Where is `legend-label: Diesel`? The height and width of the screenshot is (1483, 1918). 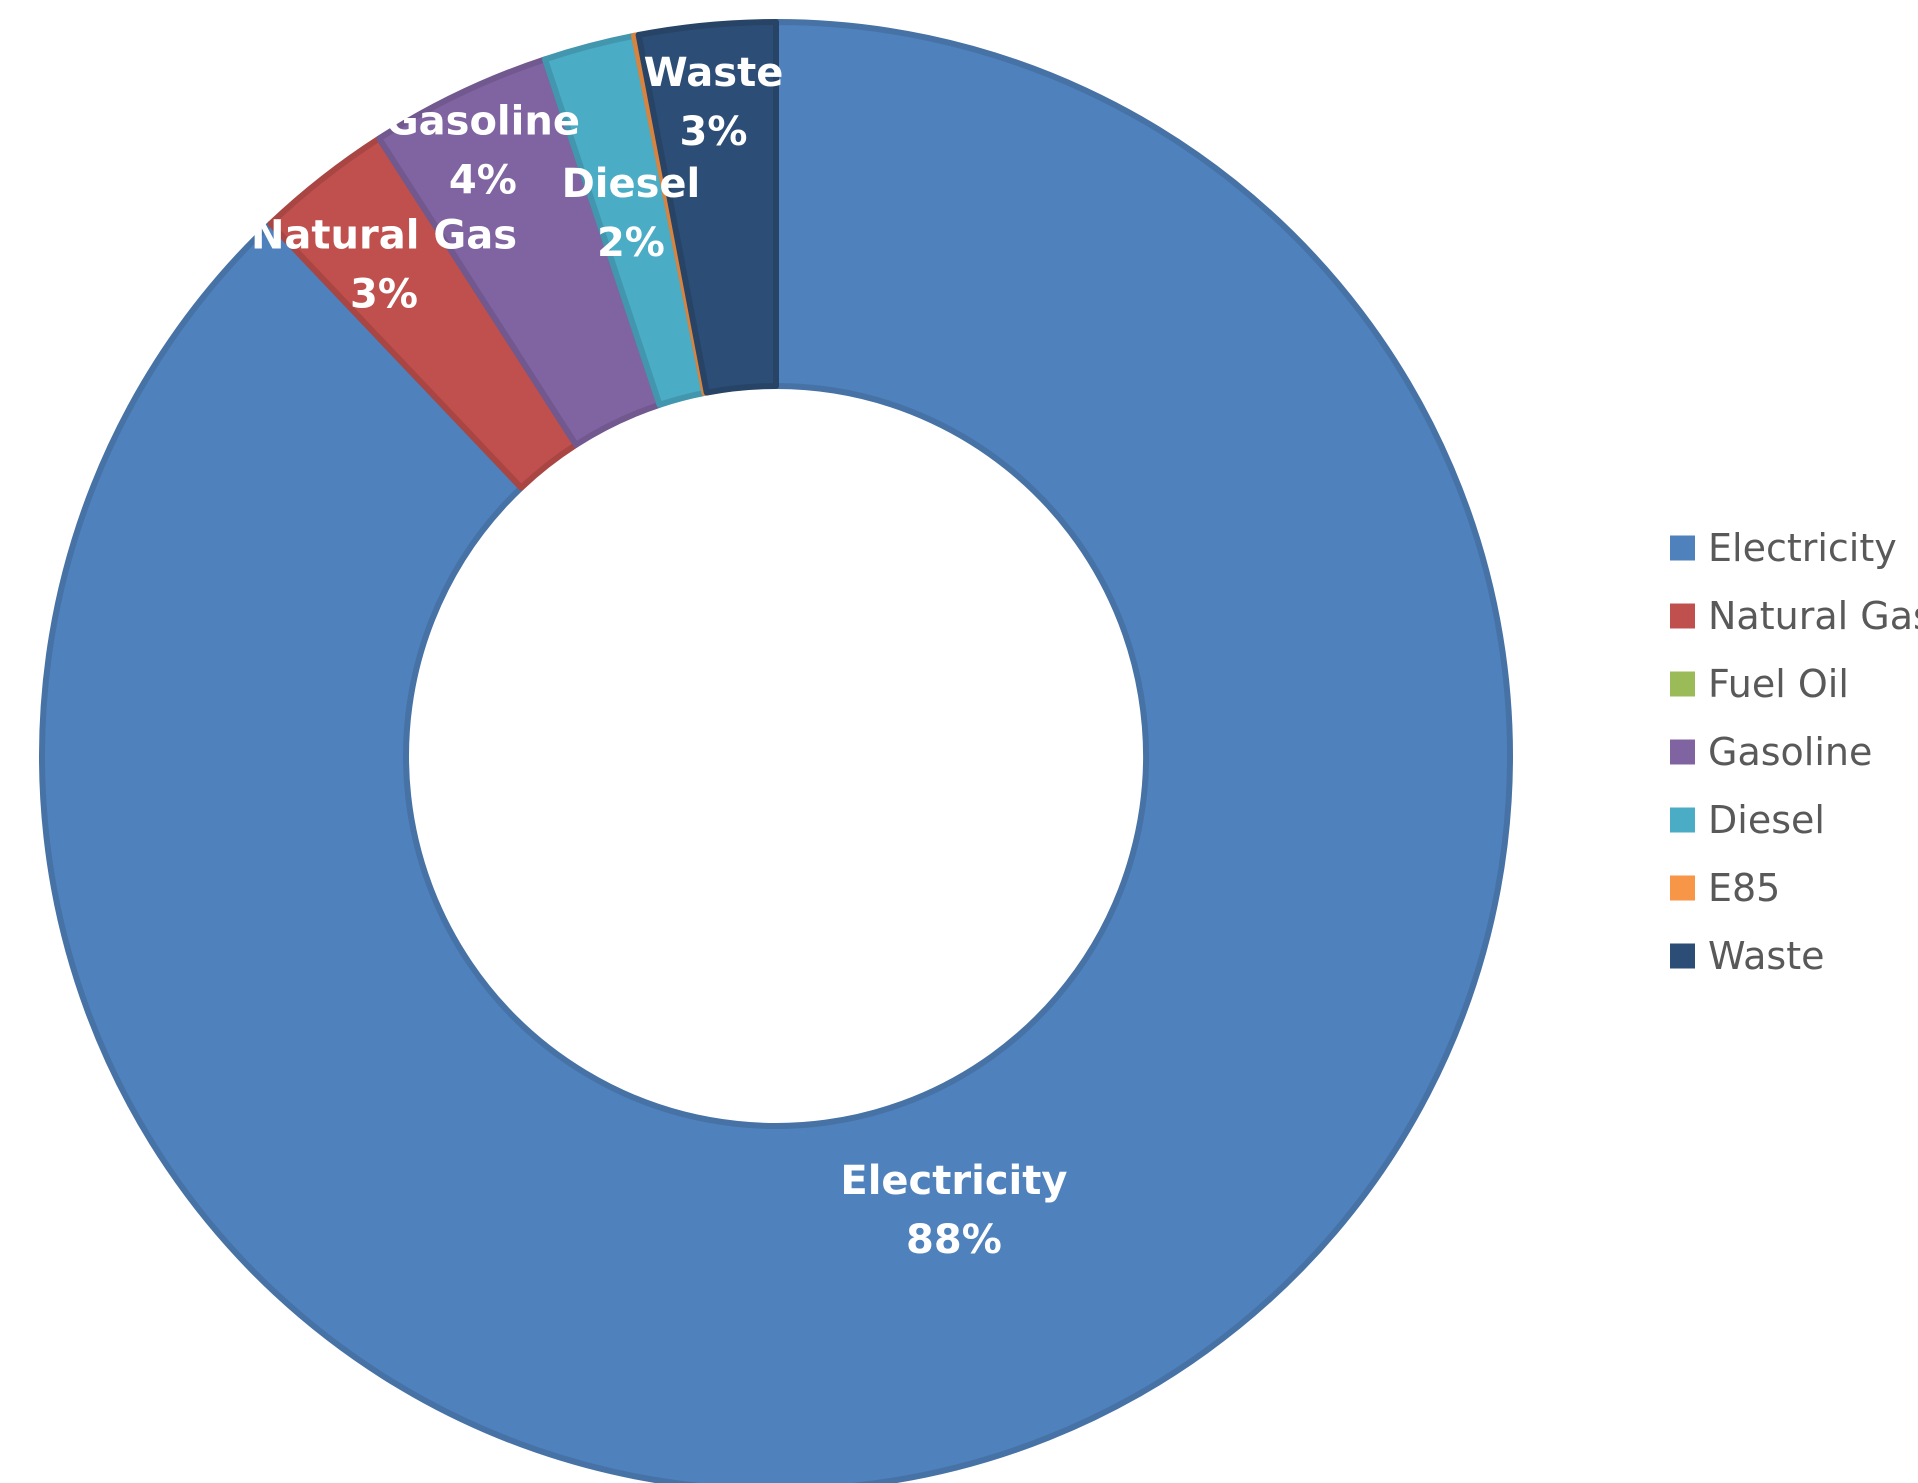 legend-label: Diesel is located at coordinates (1766, 820).